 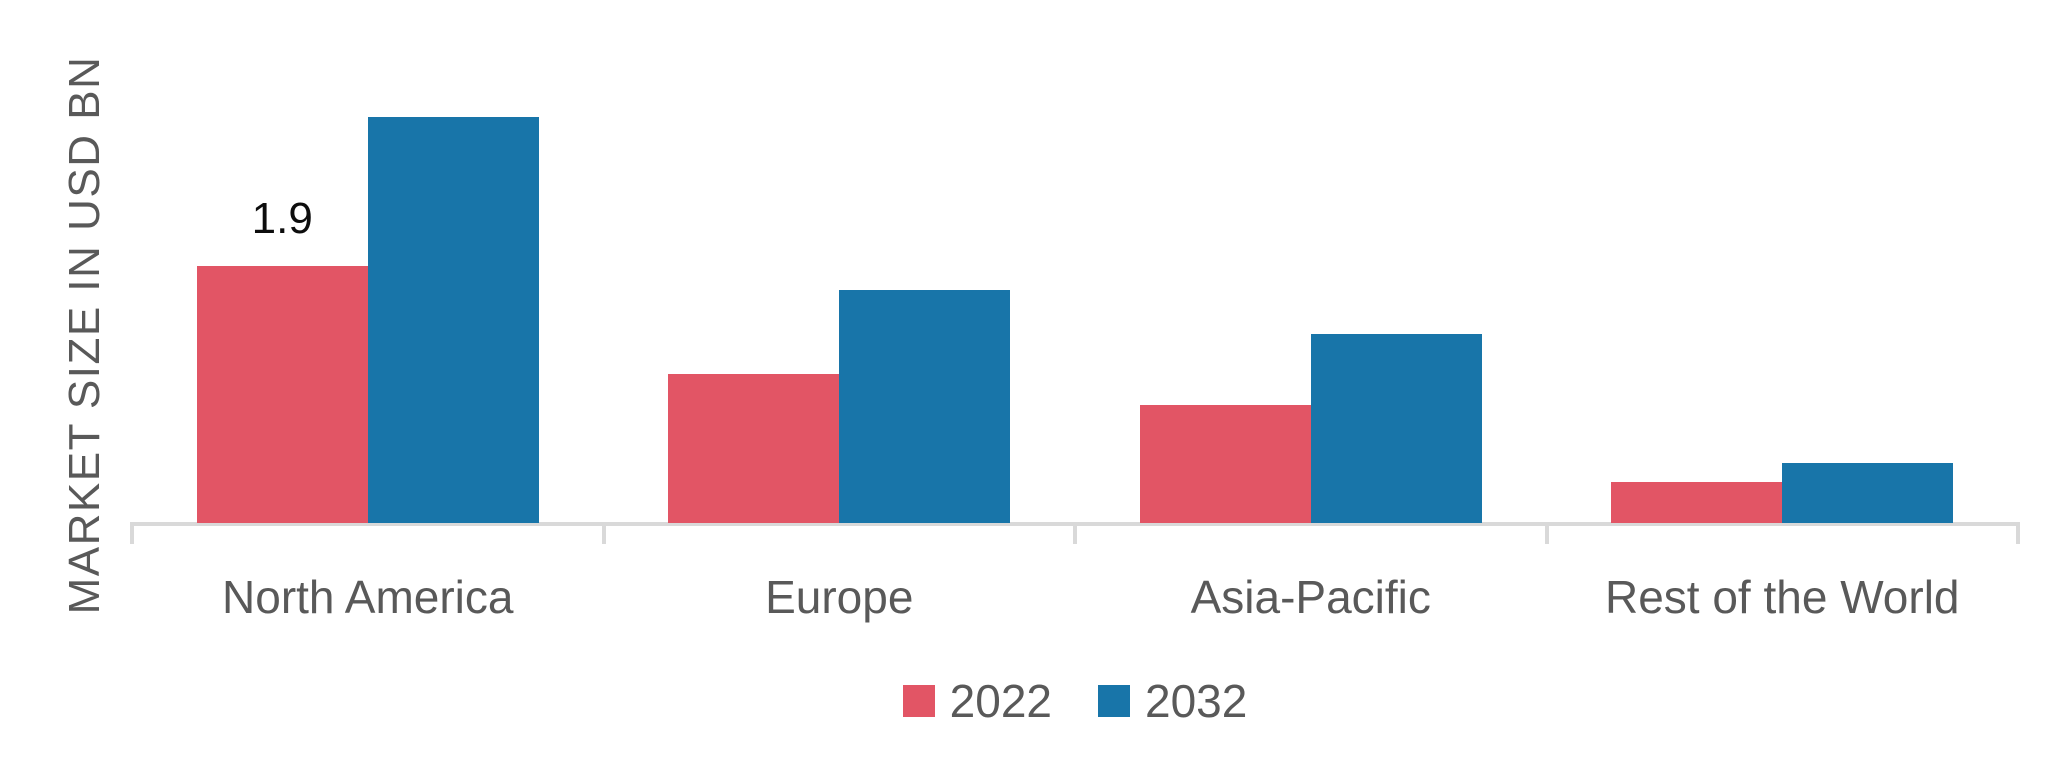 I want to click on x-axis-label-north-america: North America, so click(x=368, y=597).